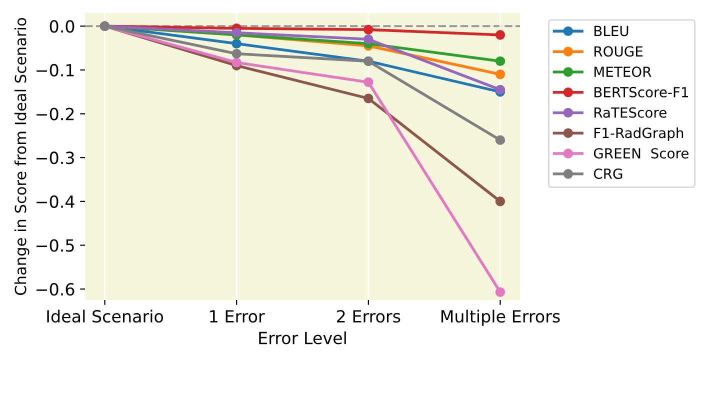  Describe the element at coordinates (608, 173) in the screenshot. I see `legend-label: CRG` at that location.